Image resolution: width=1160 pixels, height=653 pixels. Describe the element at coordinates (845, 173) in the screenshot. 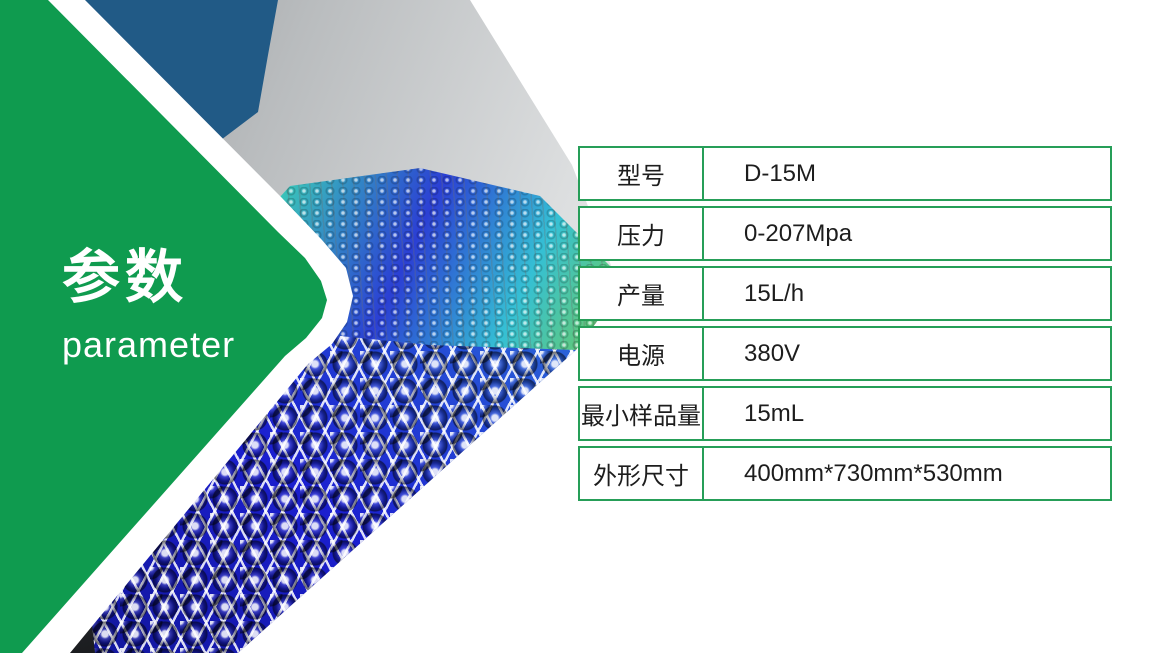

I see `table-row: 型号 D-15M` at that location.